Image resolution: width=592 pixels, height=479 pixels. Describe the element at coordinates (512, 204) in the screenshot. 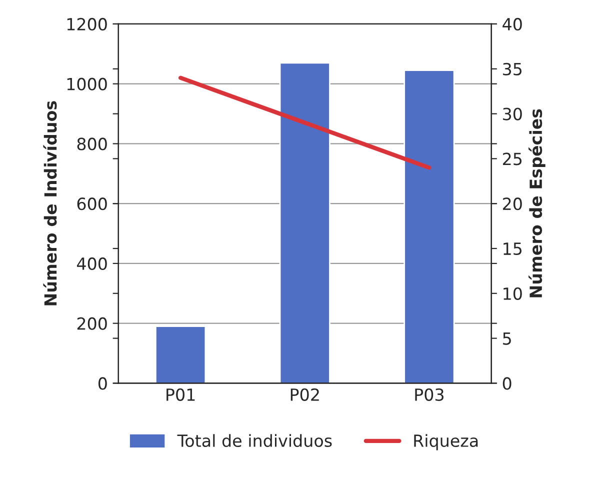

I see `y2-tick-label: 20` at that location.